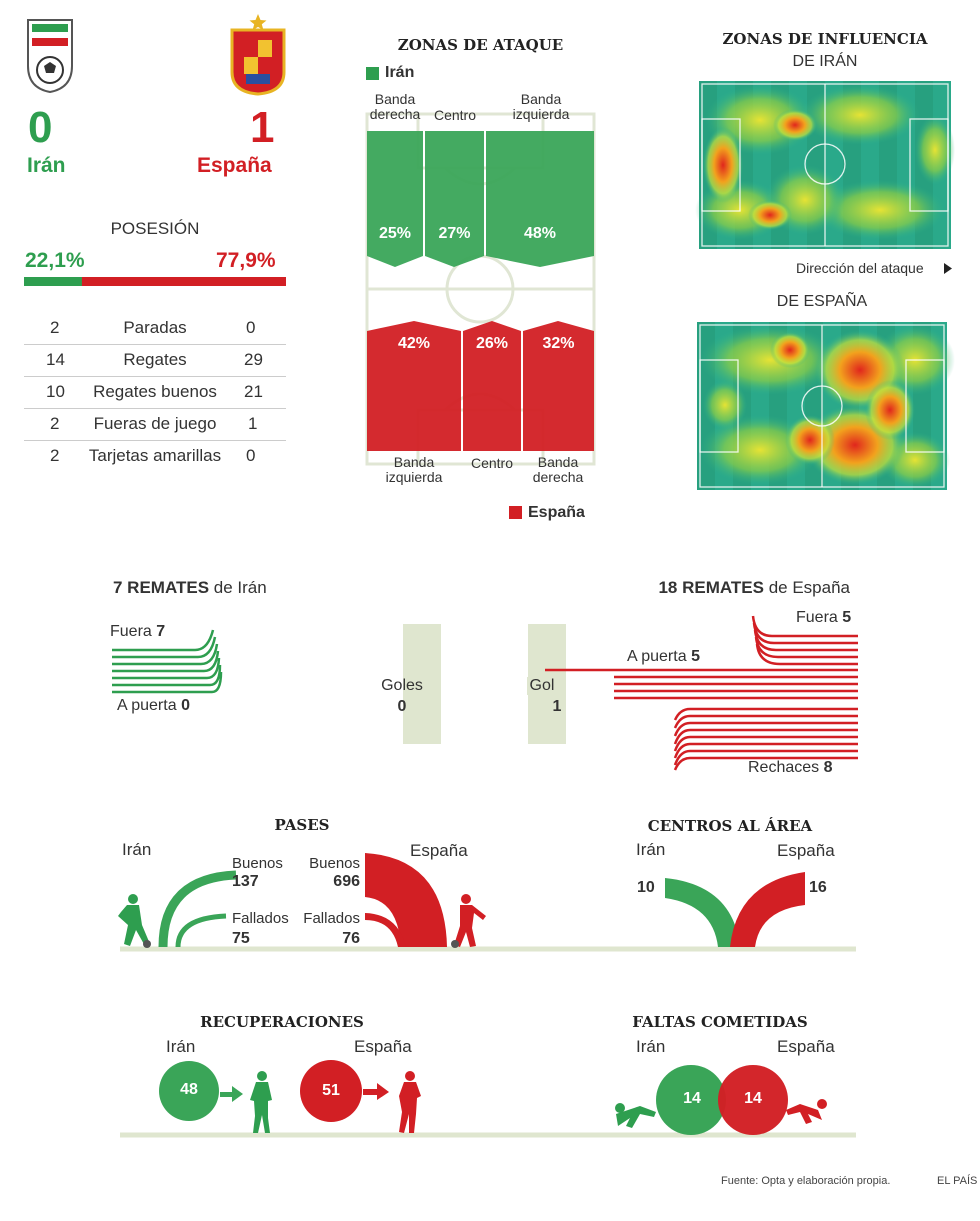 This screenshot has height=1221, width=980. Describe the element at coordinates (410, 1102) in the screenshot. I see `spain-recovery-player-icon` at that location.